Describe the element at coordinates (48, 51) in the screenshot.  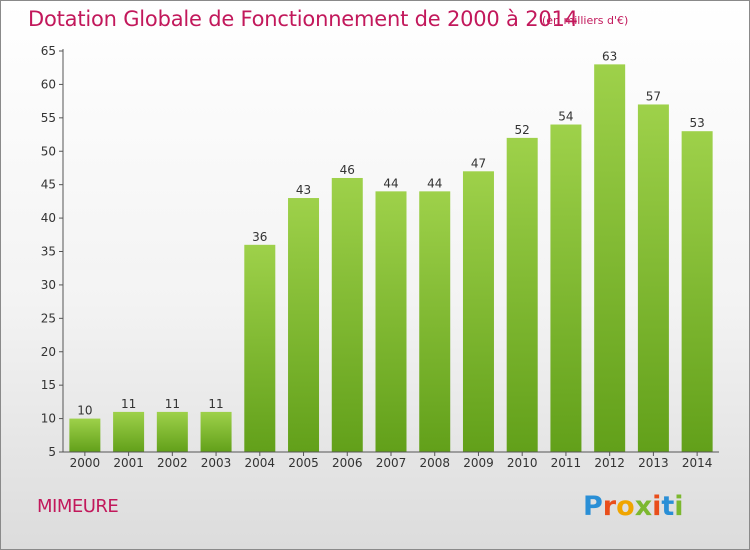
I see `y-tick-label: 65` at that location.